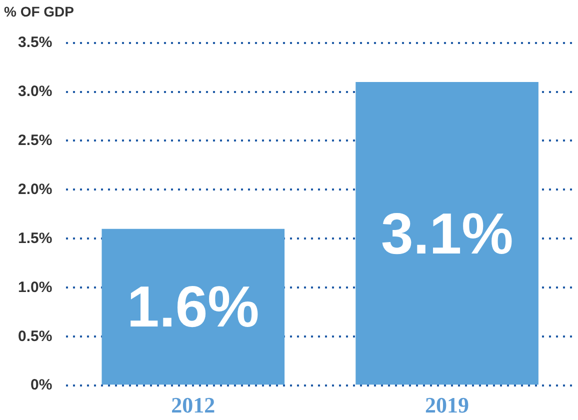  I want to click on y-tick-label: 1.0%, so click(35, 287).